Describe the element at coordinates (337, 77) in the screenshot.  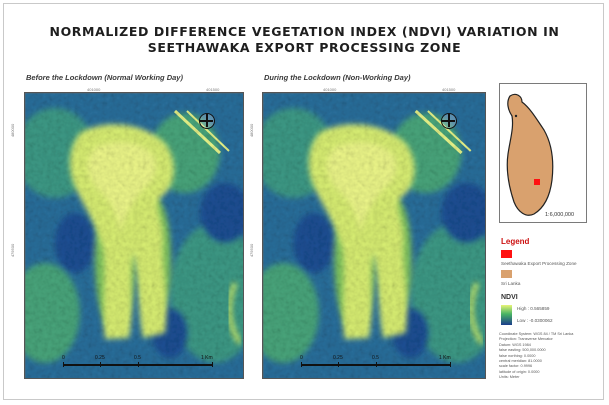
I see `right-panel-subtitle: During the Lockdown (Non-Working Day)` at that location.